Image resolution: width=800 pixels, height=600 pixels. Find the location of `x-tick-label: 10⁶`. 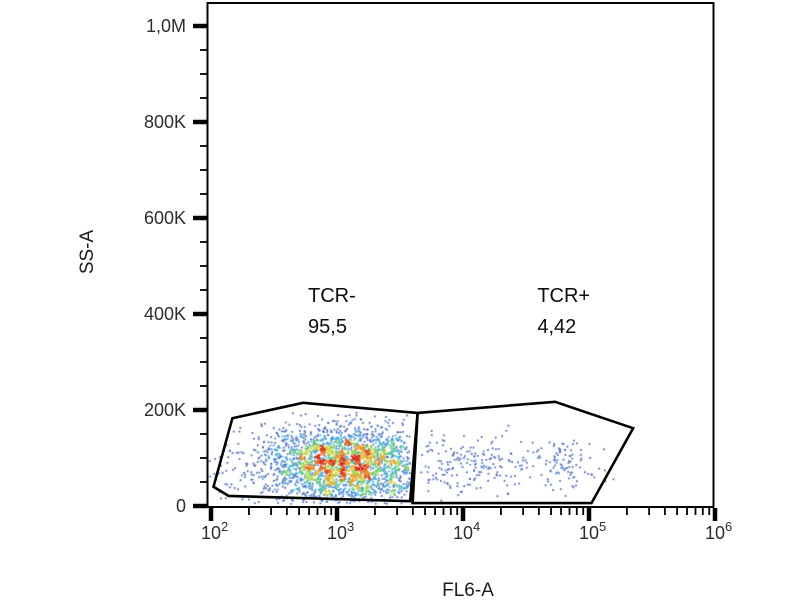

x-tick-label: 10⁶ is located at coordinates (718, 531).